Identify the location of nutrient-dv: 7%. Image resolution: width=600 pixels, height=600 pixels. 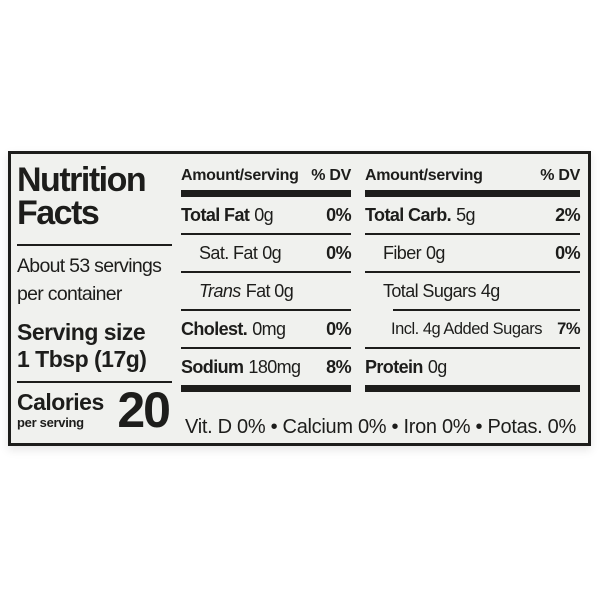
(568, 328).